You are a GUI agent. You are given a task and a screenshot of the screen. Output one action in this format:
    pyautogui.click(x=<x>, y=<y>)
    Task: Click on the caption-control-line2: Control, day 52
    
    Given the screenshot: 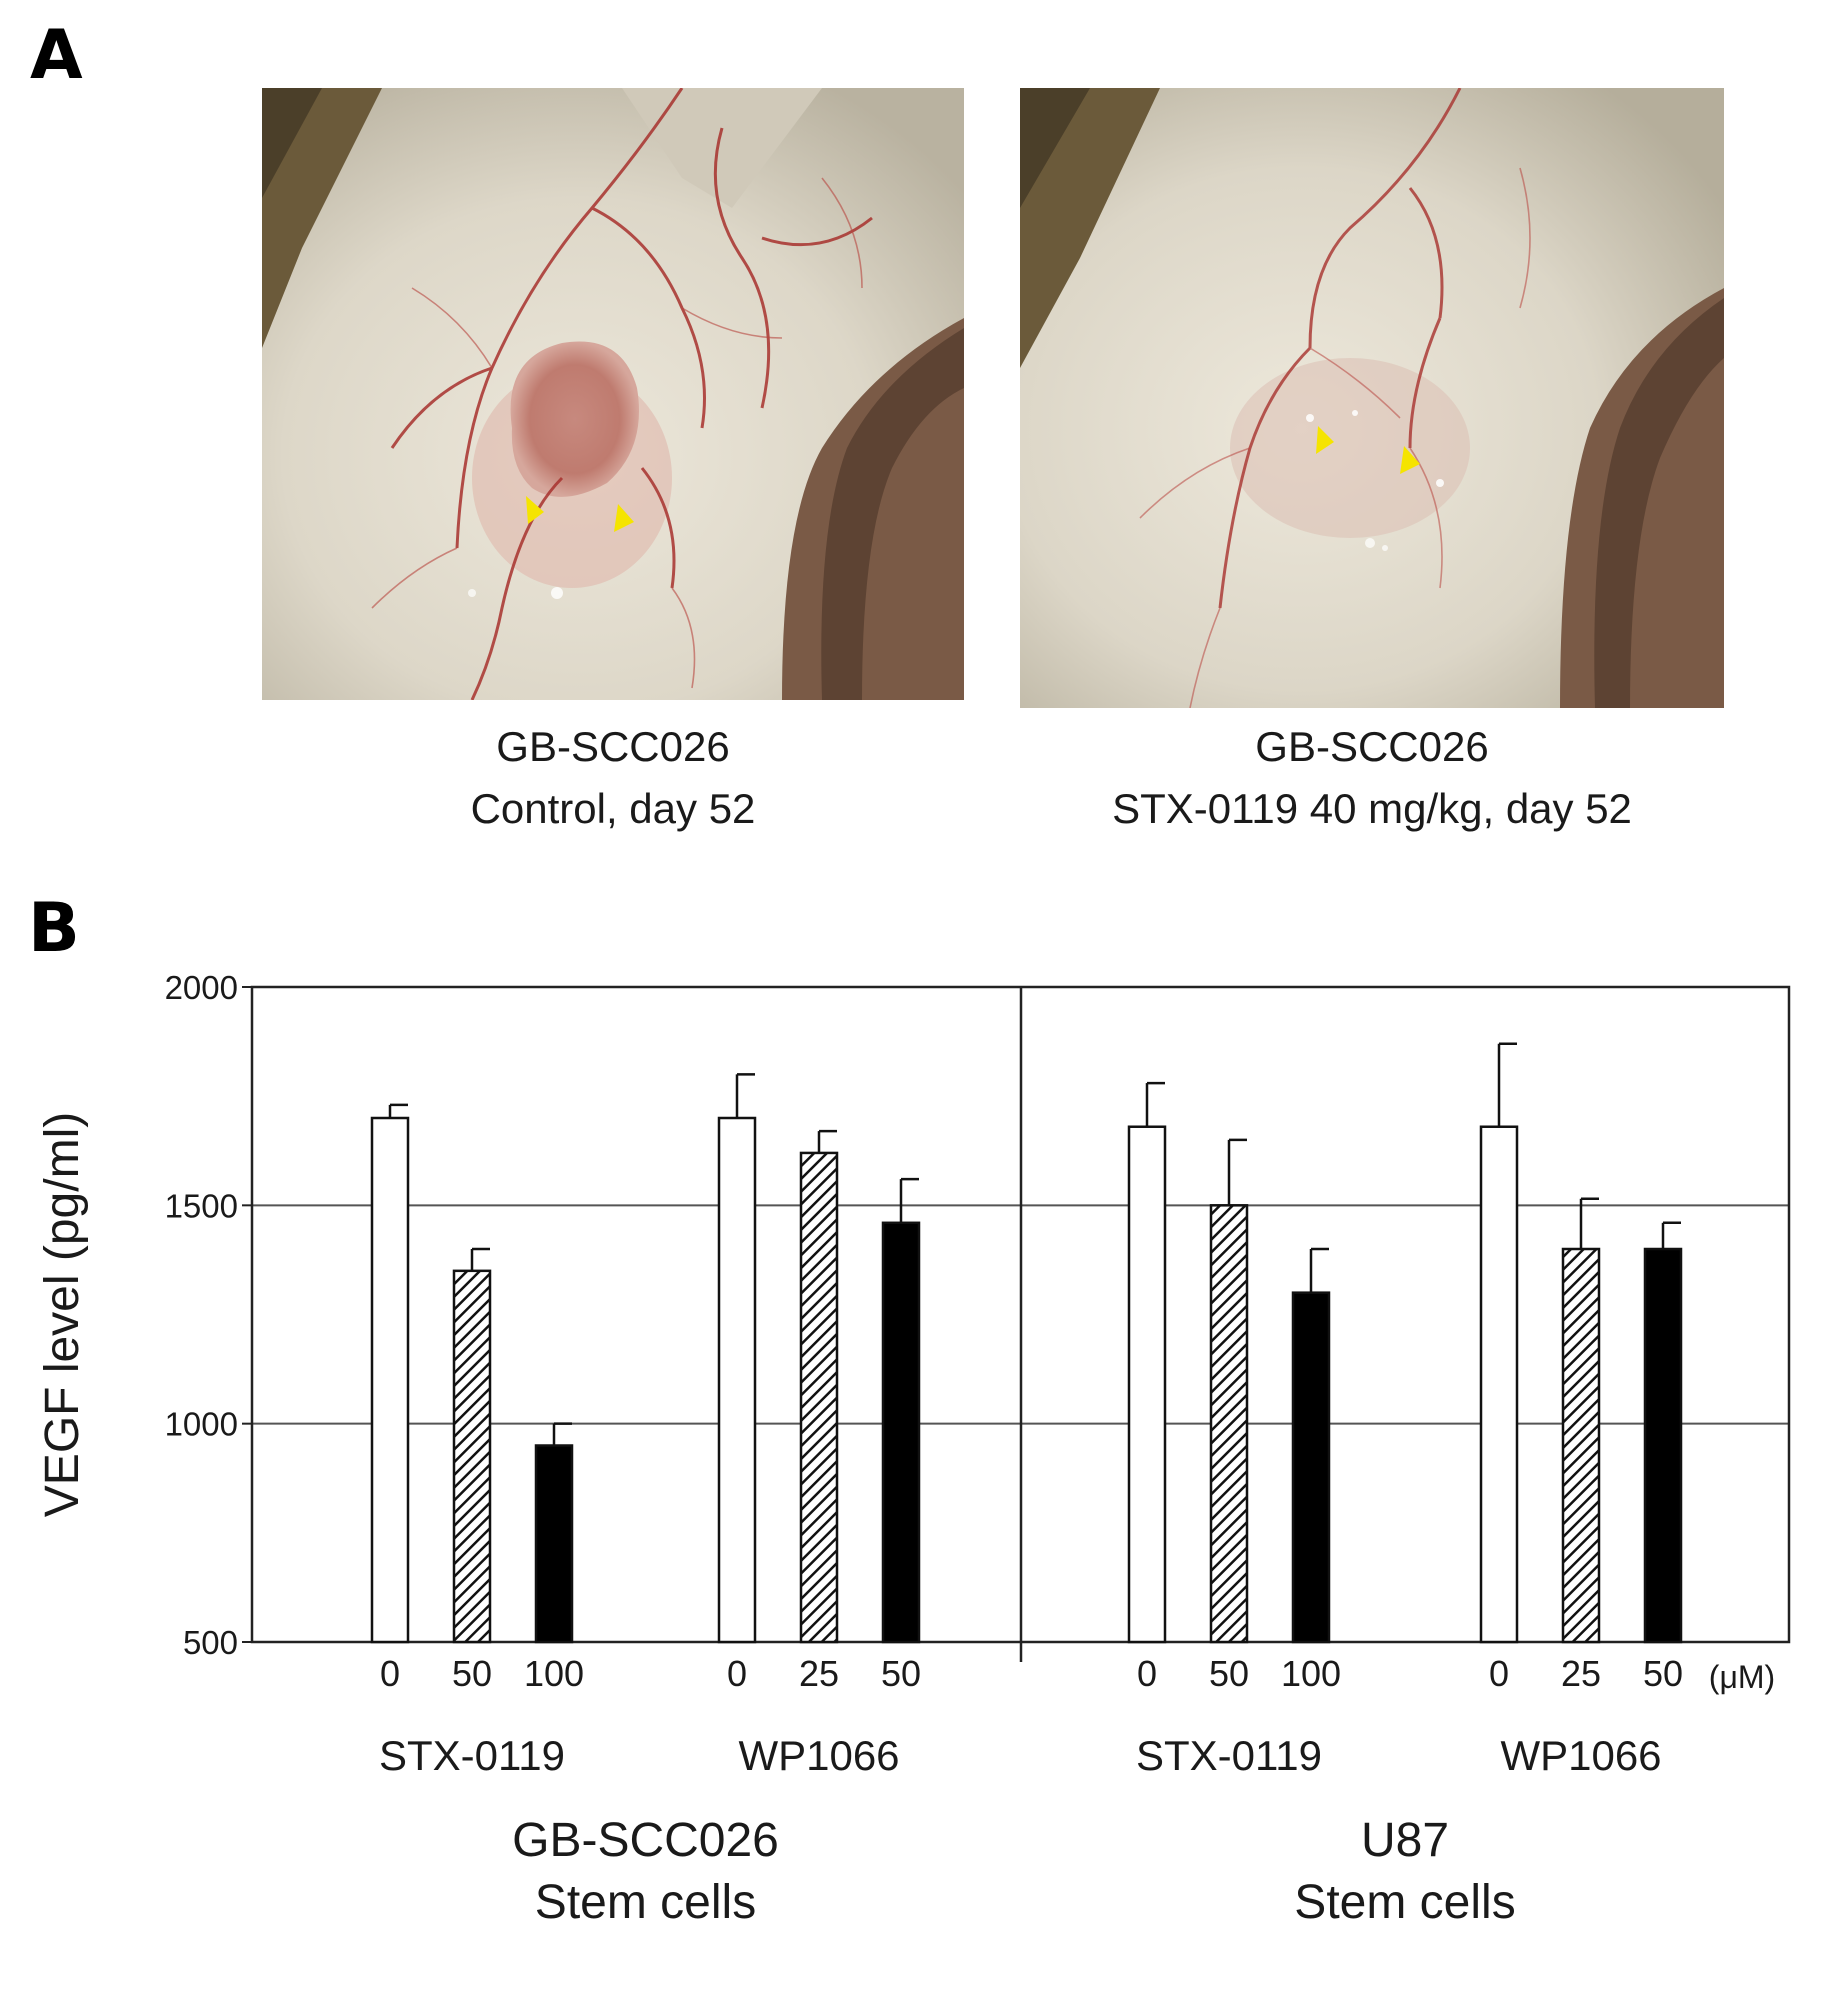 What is the action you would take?
    pyautogui.click(x=613, y=808)
    